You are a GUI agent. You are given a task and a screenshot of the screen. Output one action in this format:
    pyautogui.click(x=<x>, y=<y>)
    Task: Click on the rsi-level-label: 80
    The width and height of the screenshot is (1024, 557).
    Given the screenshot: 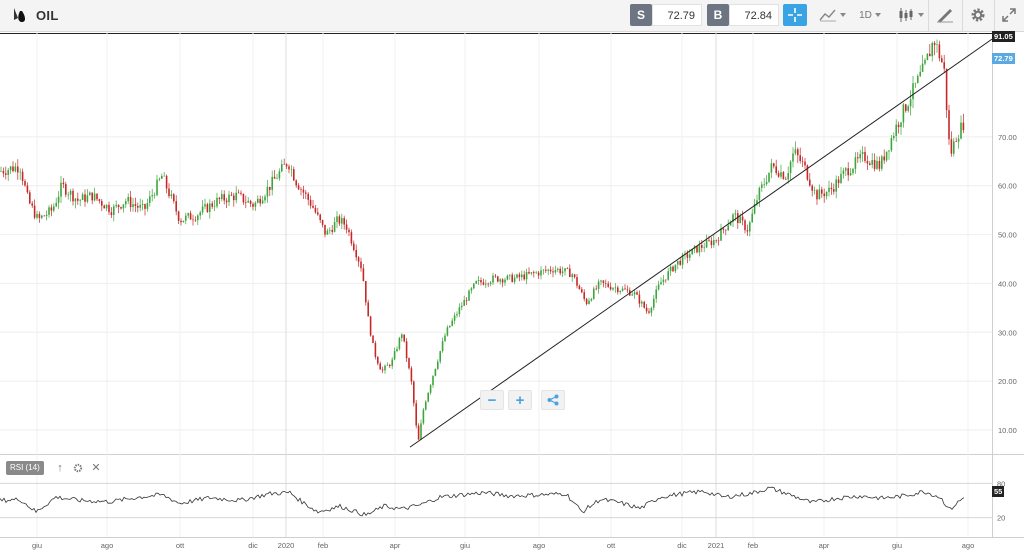 What is the action you would take?
    pyautogui.click(x=1001, y=483)
    